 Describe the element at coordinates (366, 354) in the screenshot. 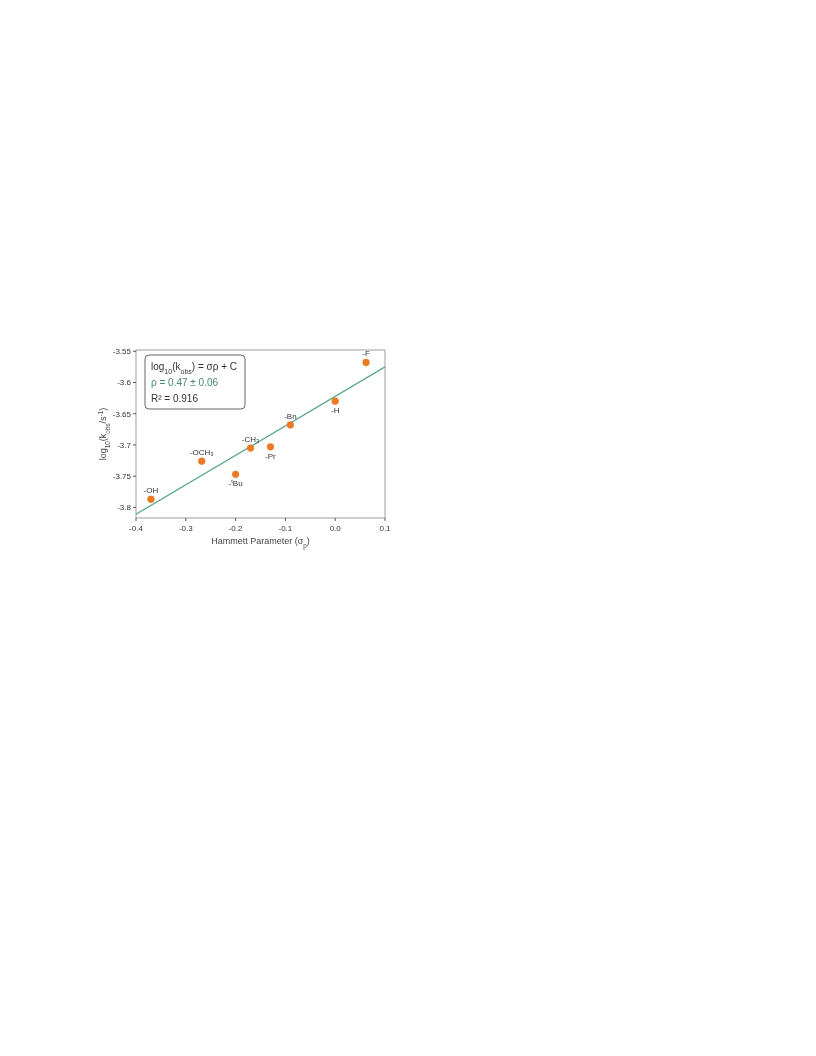

I see `annotation: -F` at that location.